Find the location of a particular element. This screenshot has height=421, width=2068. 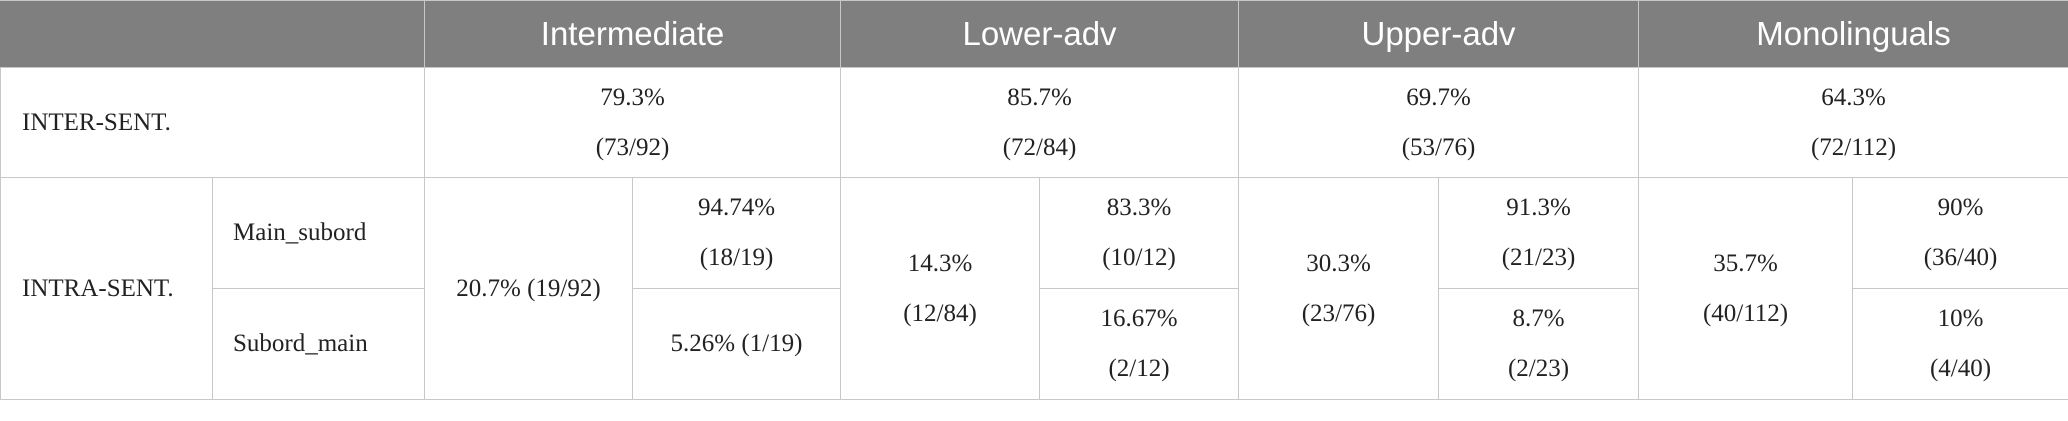

lower-adv-total-frac: (12/84) is located at coordinates (940, 313).